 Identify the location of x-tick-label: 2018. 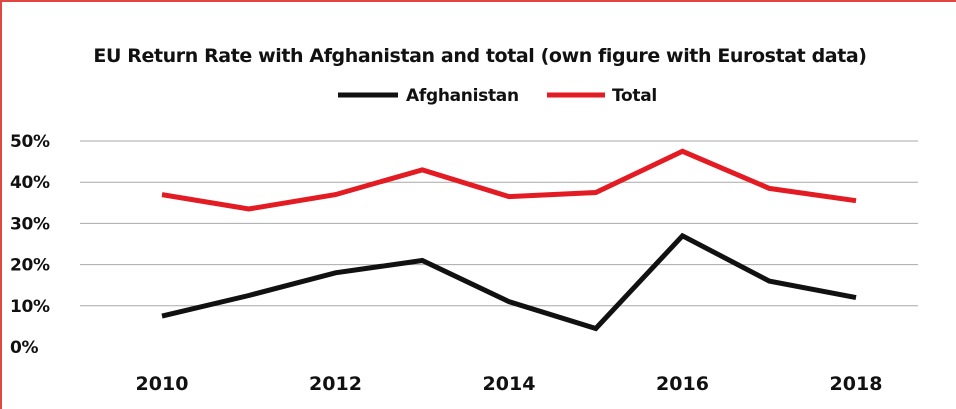
(856, 384).